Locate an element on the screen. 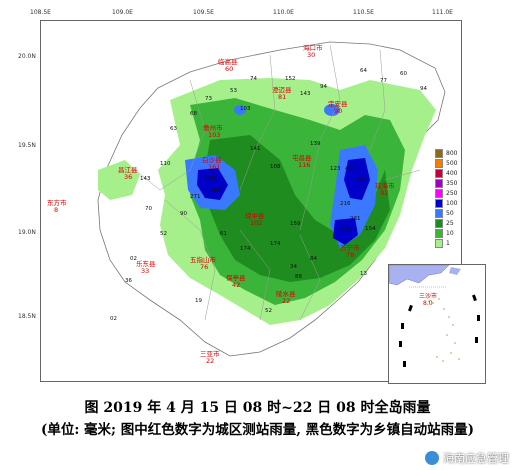  svg-text: 139 is located at coordinates (315, 144).